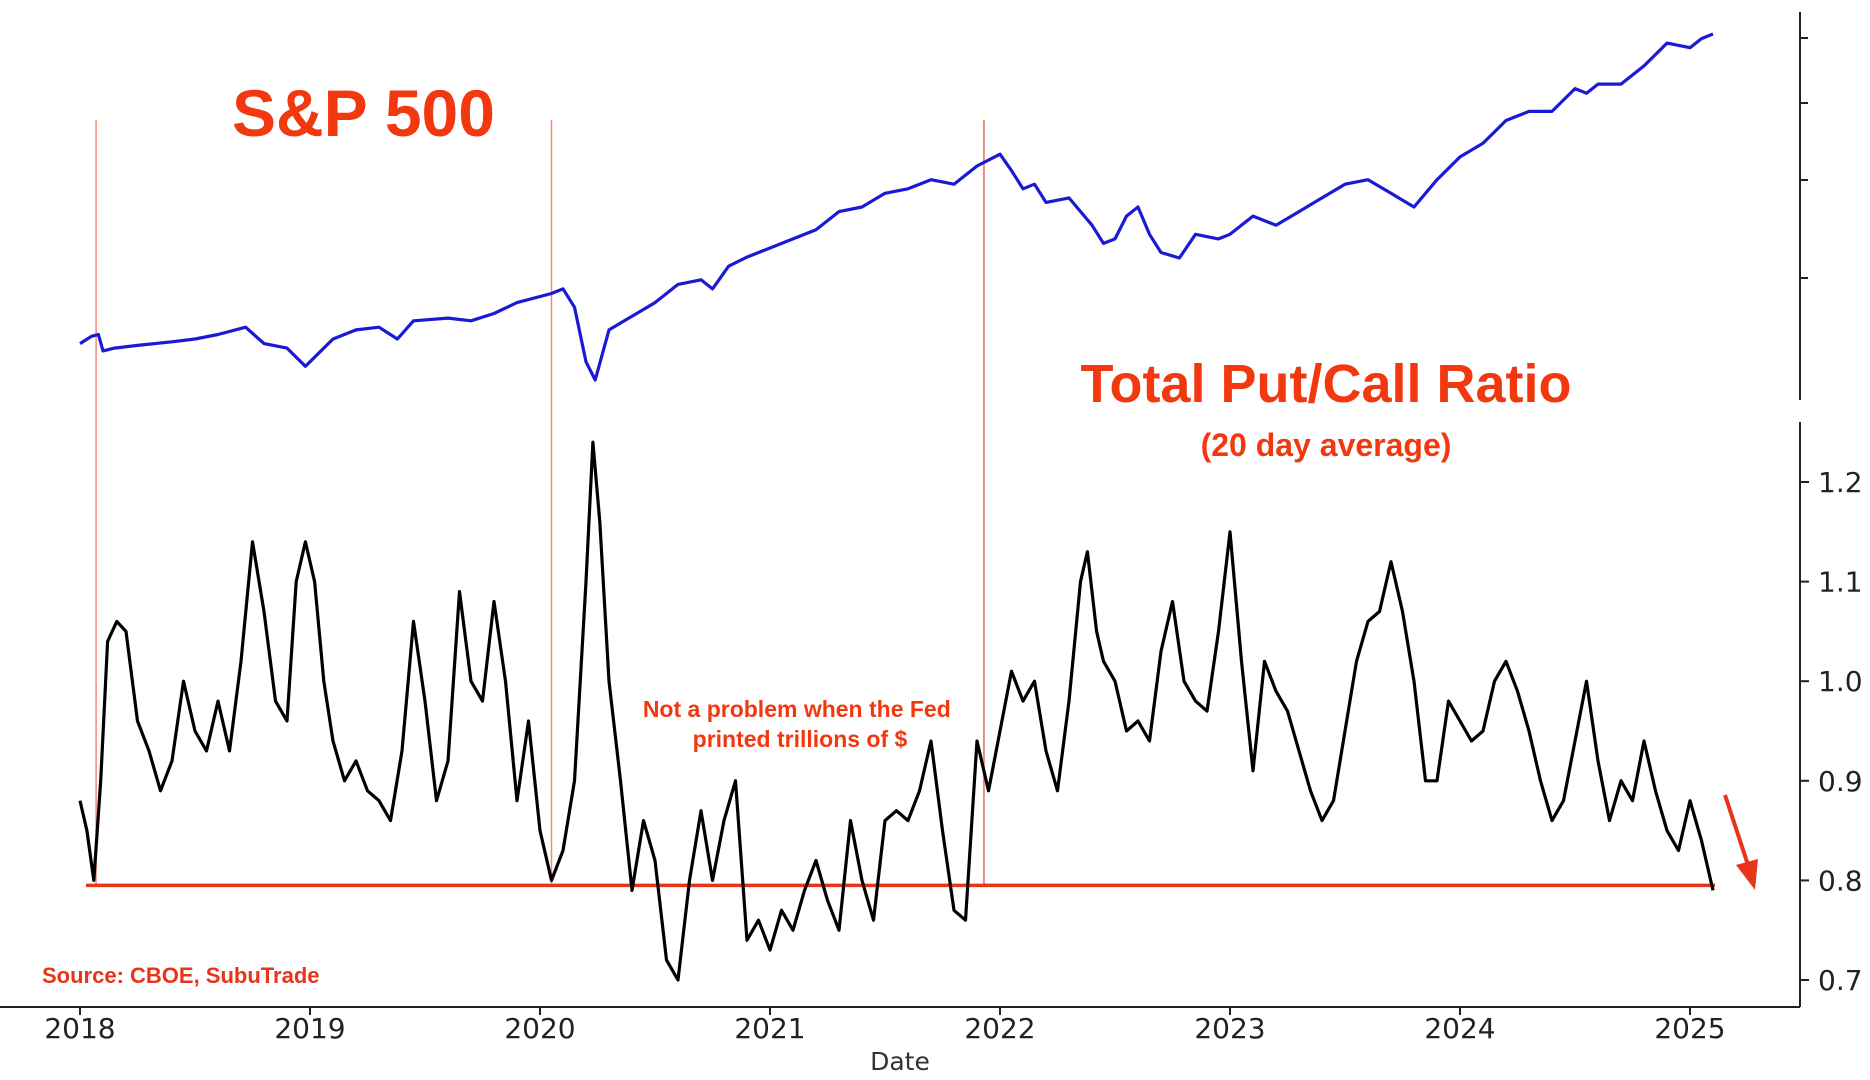  Describe the element at coordinates (769, 1028) in the screenshot. I see `x-tick-label: 2021` at that location.